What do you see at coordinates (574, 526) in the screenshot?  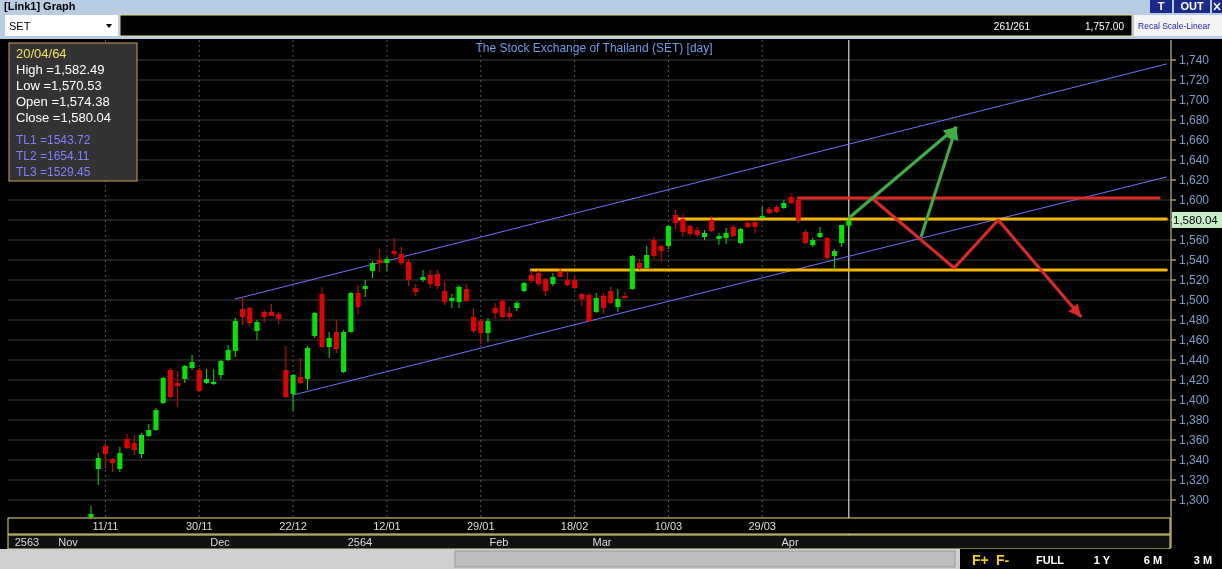 I see `x-tick-label: 18/02` at bounding box center [574, 526].